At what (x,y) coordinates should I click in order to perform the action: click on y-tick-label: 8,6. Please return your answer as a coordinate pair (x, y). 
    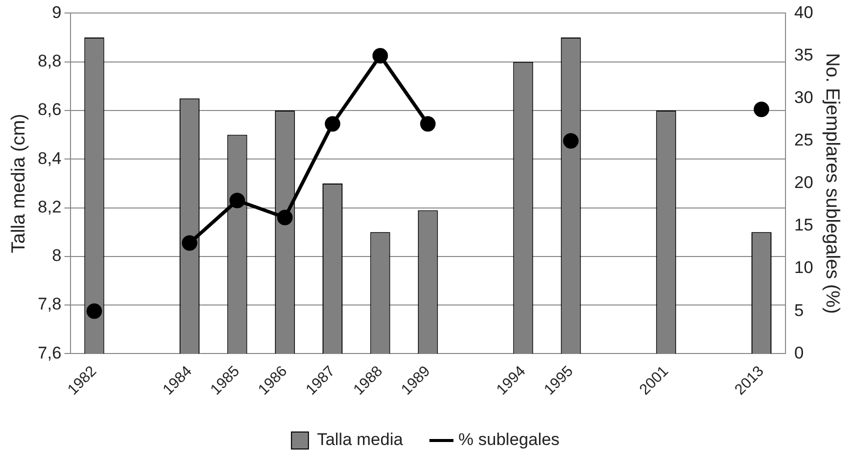
    Looking at the image, I should click on (50, 110).